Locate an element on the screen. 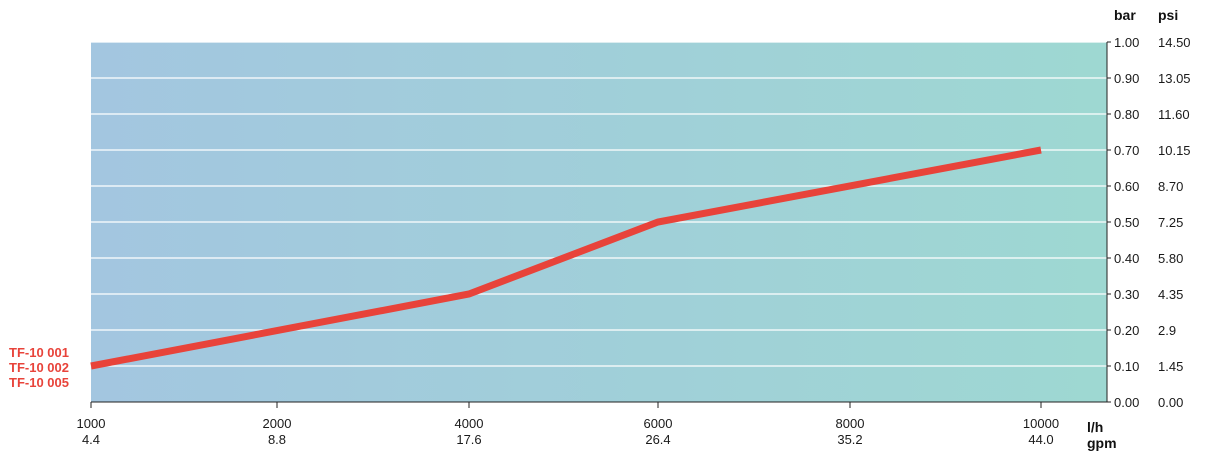  y-tick-label-bar: 0.50 is located at coordinates (1126, 222).